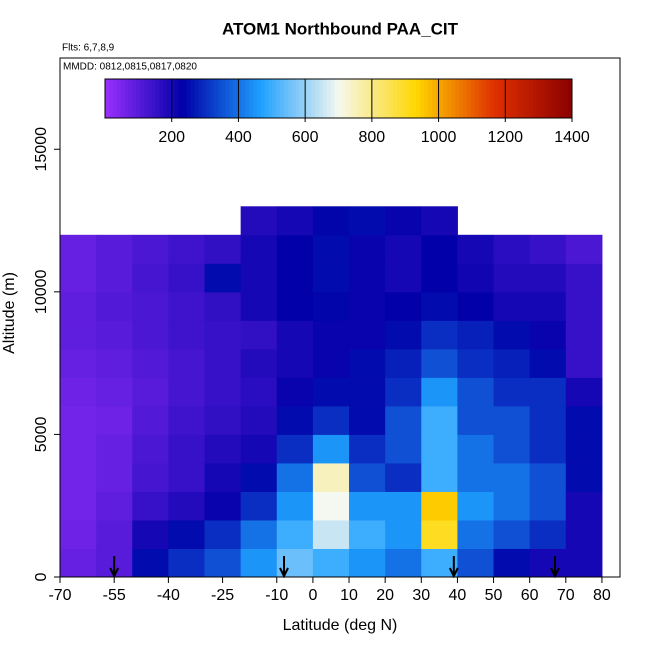 The width and height of the screenshot is (650, 655). What do you see at coordinates (453, 567) in the screenshot?
I see `flight-arrow` at bounding box center [453, 567].